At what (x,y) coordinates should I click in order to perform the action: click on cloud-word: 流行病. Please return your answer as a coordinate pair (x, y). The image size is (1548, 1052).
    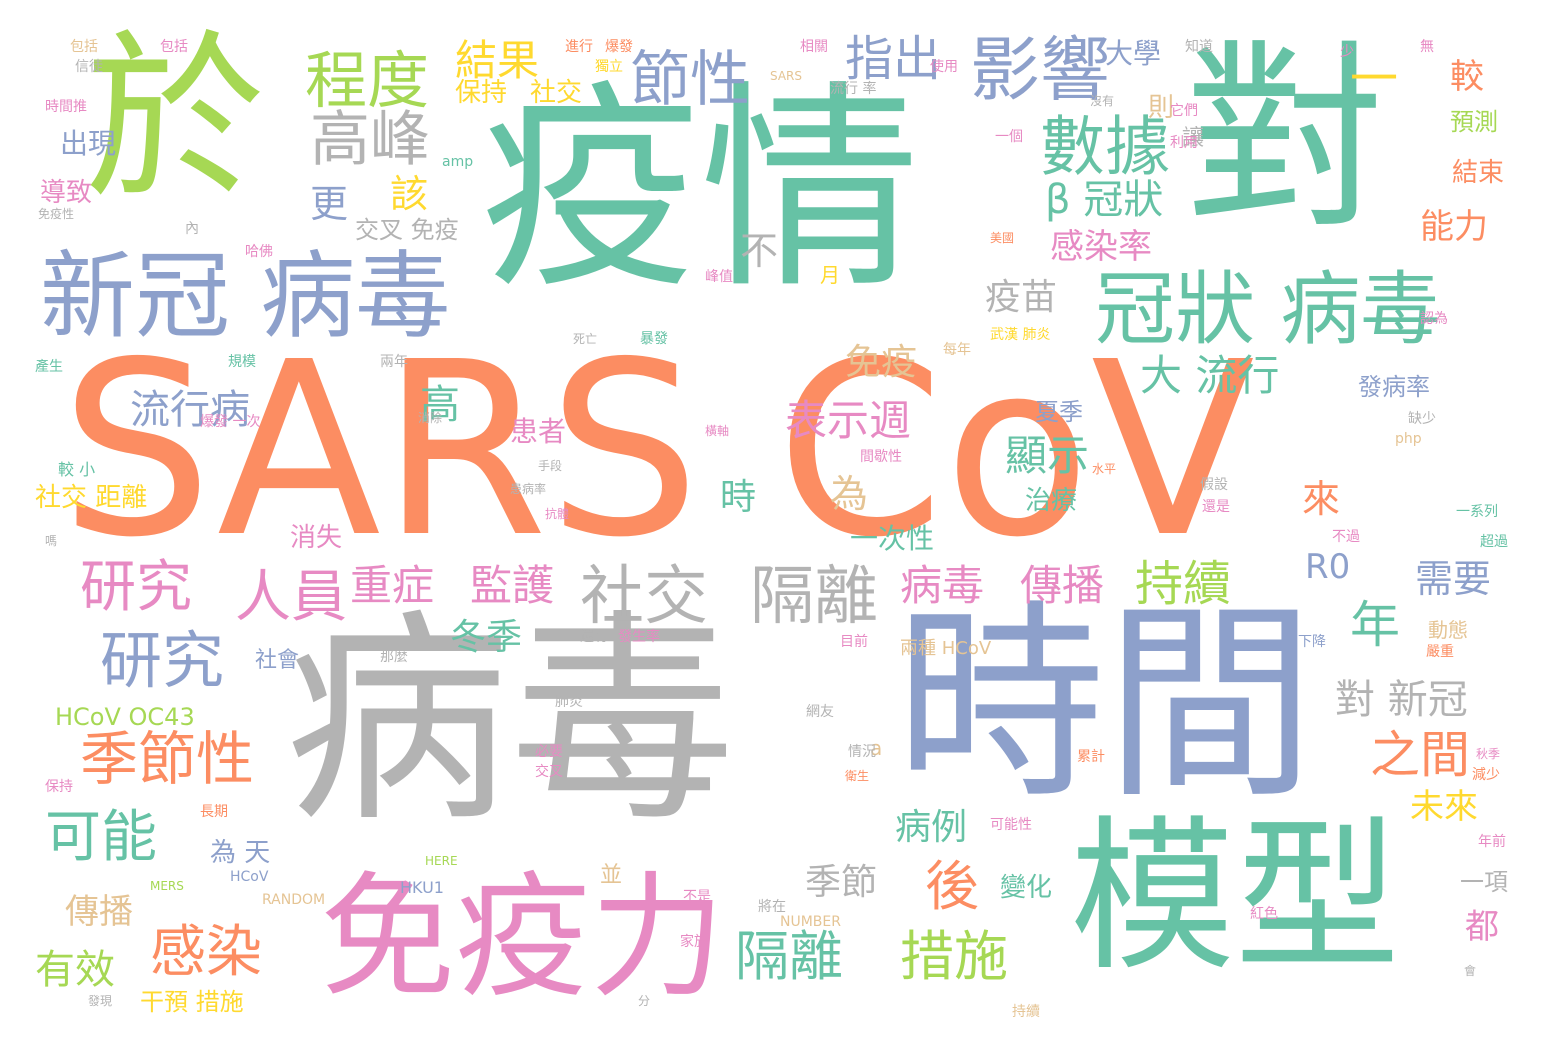
    Looking at the image, I should click on (190, 410).